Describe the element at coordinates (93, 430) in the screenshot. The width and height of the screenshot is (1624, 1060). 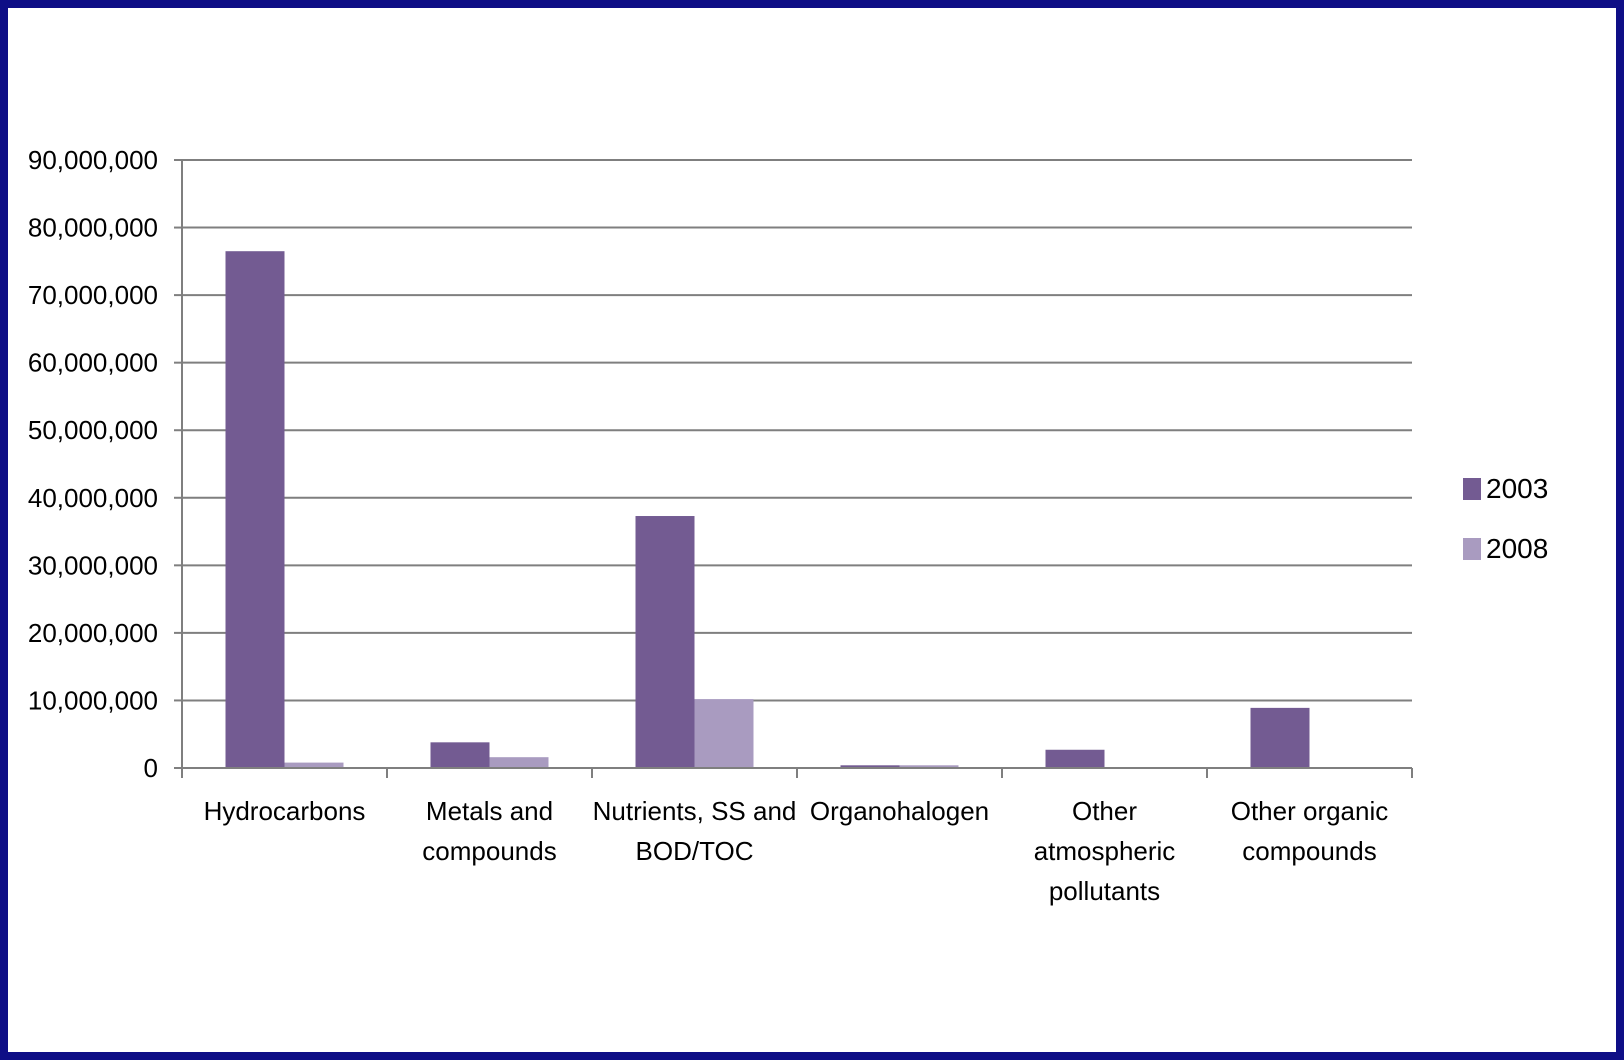
I see `y-tick-label: 50,000,000` at that location.